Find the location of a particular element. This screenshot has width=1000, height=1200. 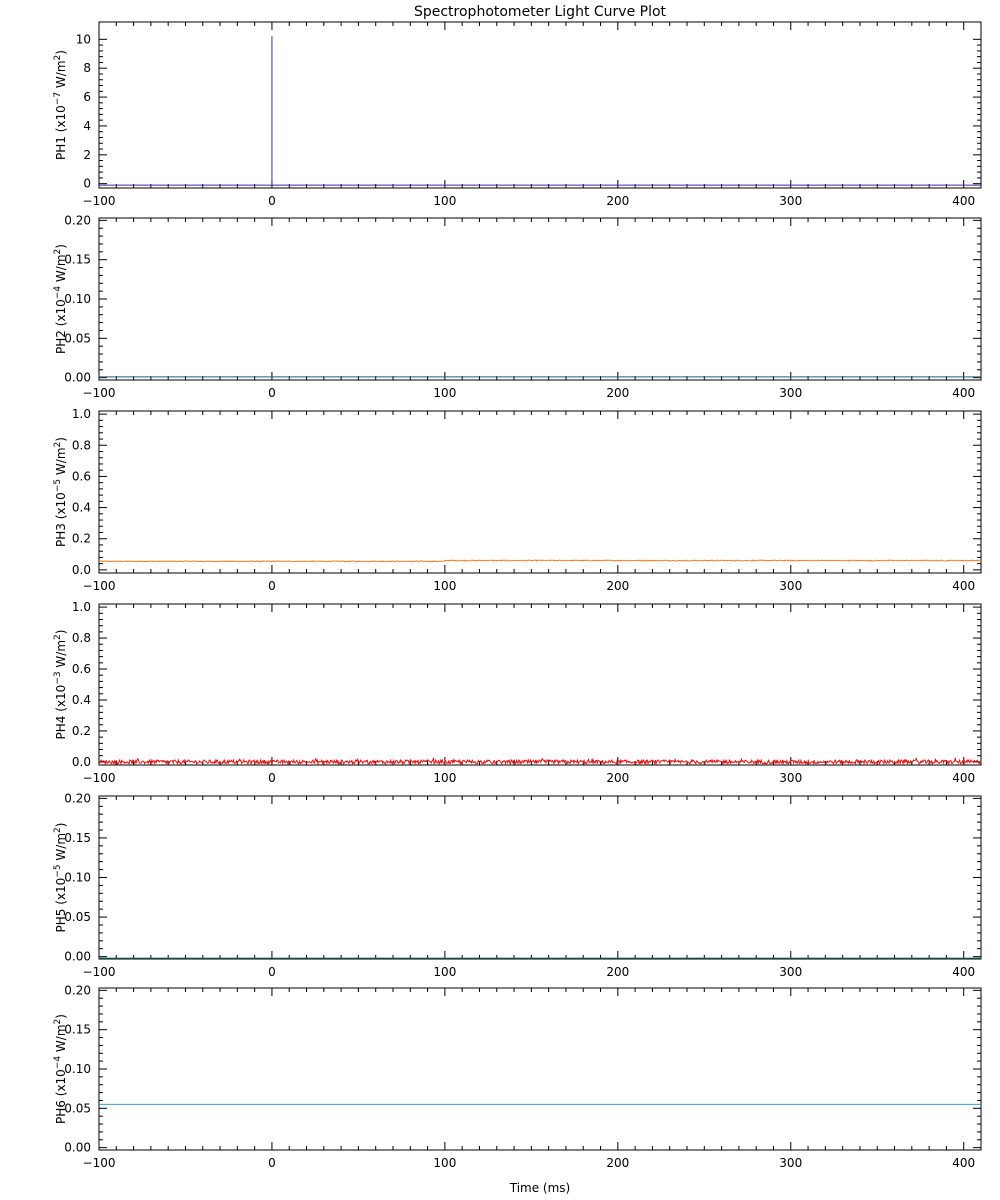

y-tick-label: 2 is located at coordinates (87, 155).